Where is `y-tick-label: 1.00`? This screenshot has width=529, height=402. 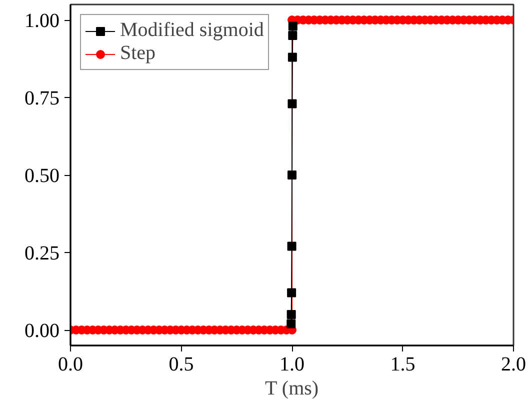 y-tick-label: 1.00 is located at coordinates (42, 21).